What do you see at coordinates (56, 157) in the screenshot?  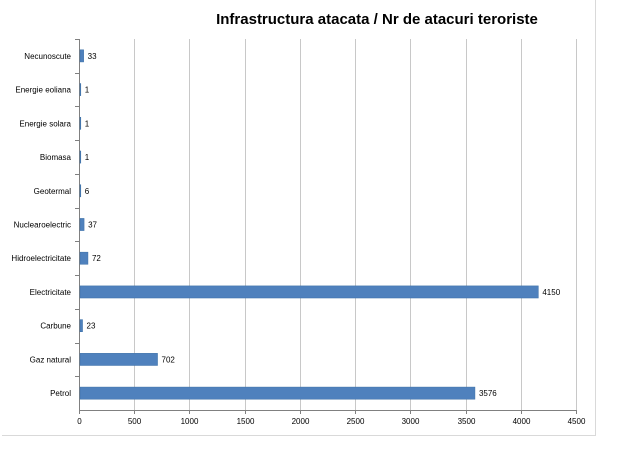 I see `category-label: Biomasa` at bounding box center [56, 157].